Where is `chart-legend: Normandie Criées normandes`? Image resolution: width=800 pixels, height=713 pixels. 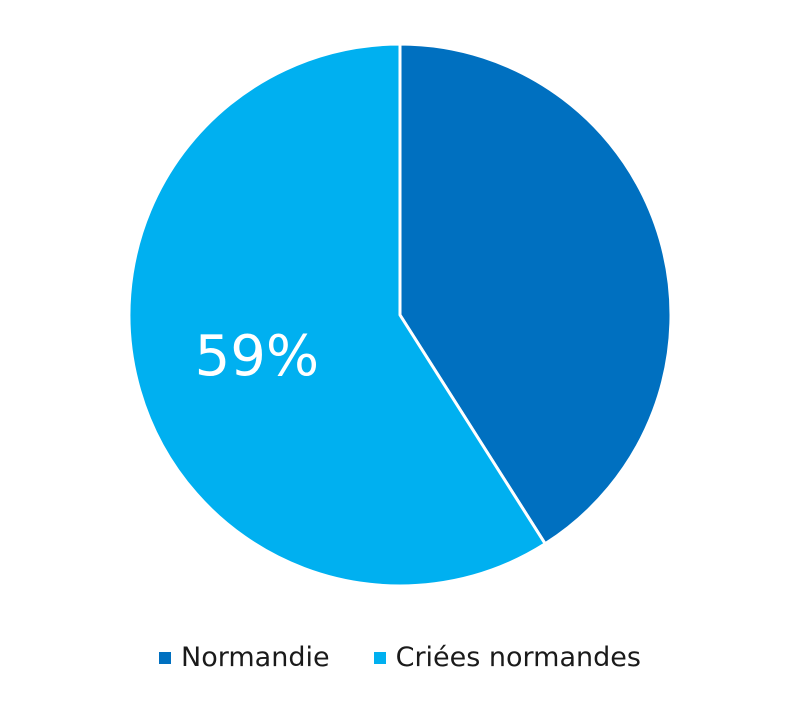
chart-legend: Normandie Criées normandes is located at coordinates (400, 657).